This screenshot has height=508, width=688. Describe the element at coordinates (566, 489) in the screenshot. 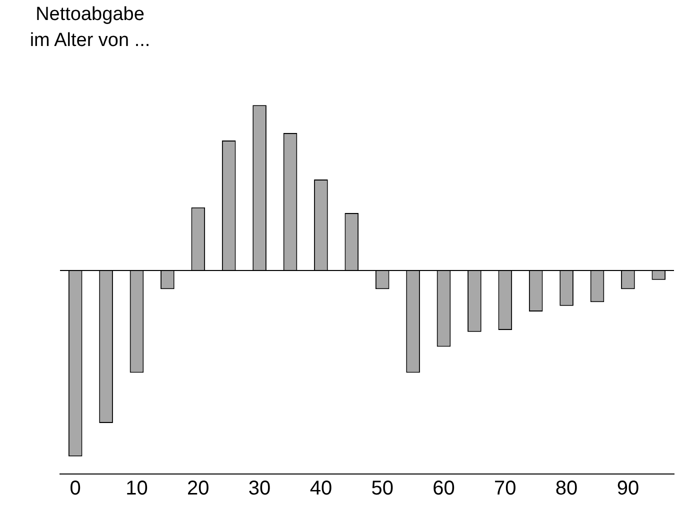

I see `x-tick-label: 80` at that location.